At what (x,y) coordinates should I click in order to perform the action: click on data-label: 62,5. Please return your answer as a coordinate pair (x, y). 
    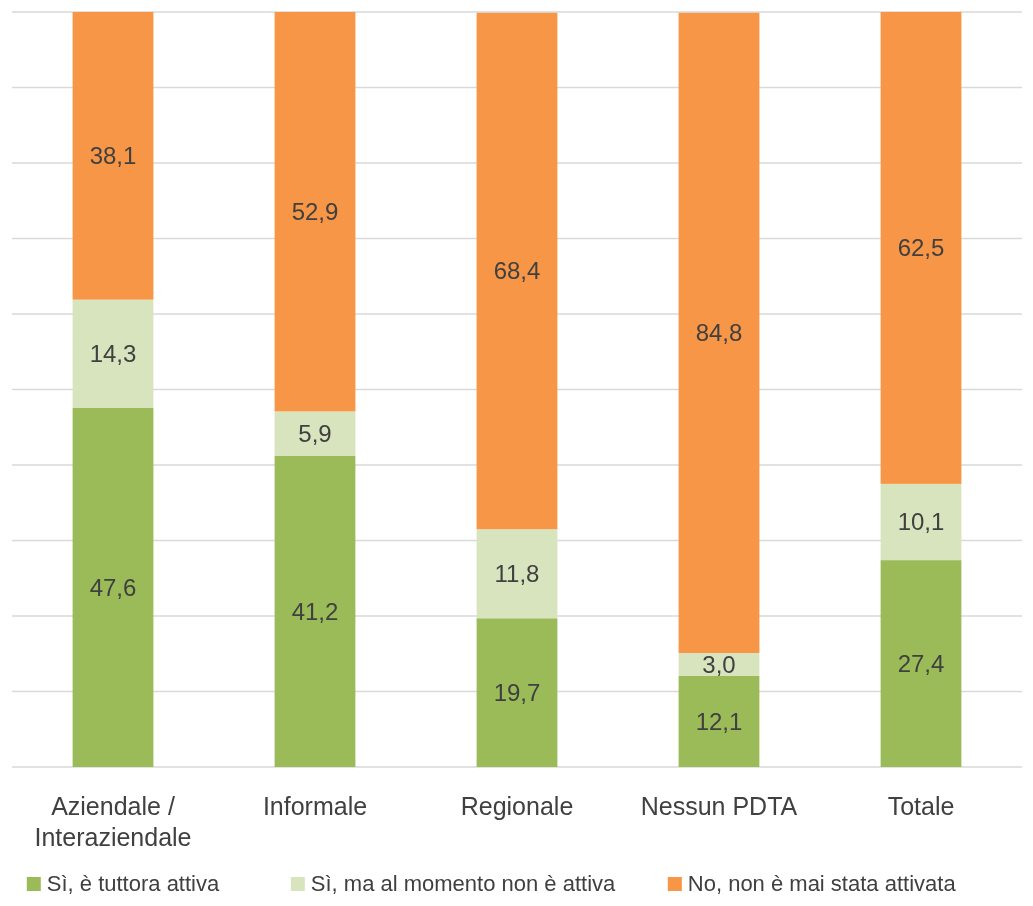
    Looking at the image, I should click on (921, 248).